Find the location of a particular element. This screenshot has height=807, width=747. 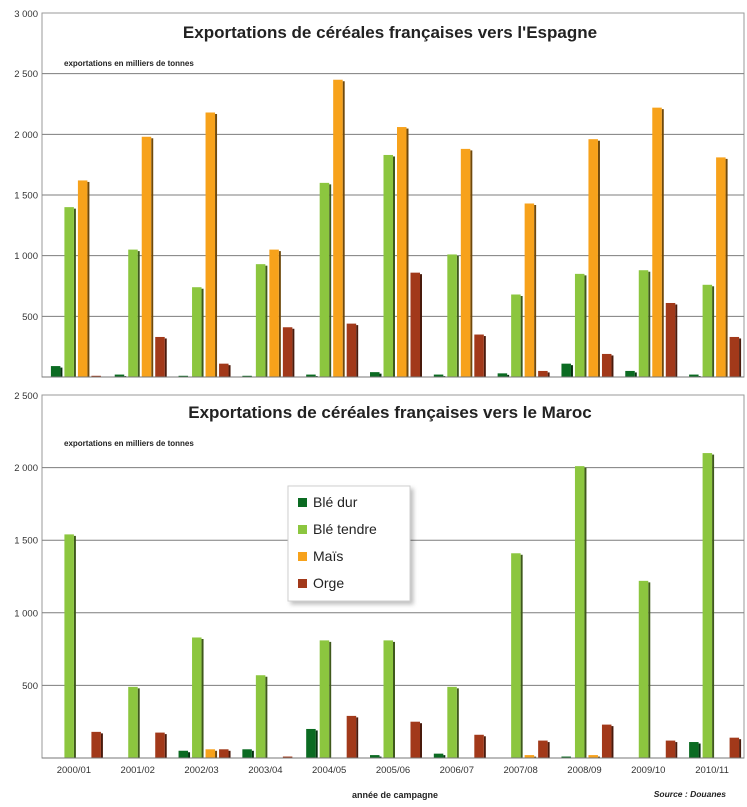

x-tick-label: 2002/03 is located at coordinates (201, 770).